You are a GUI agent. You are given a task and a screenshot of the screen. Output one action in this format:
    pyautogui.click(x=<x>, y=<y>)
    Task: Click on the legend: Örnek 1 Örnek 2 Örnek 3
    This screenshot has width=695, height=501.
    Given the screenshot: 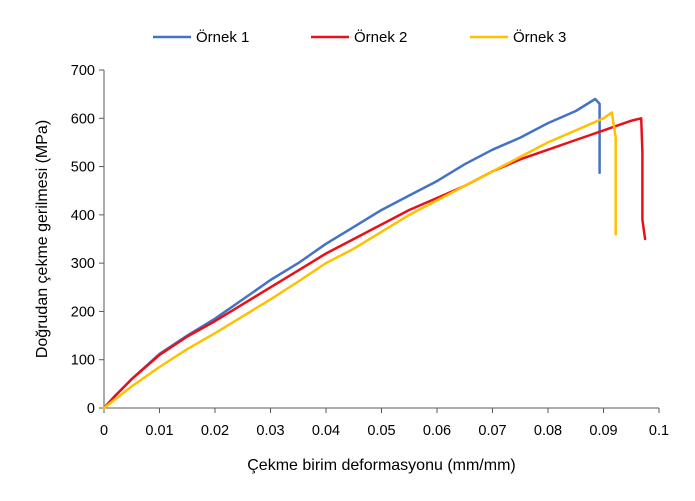 What is the action you would take?
    pyautogui.click(x=359, y=37)
    